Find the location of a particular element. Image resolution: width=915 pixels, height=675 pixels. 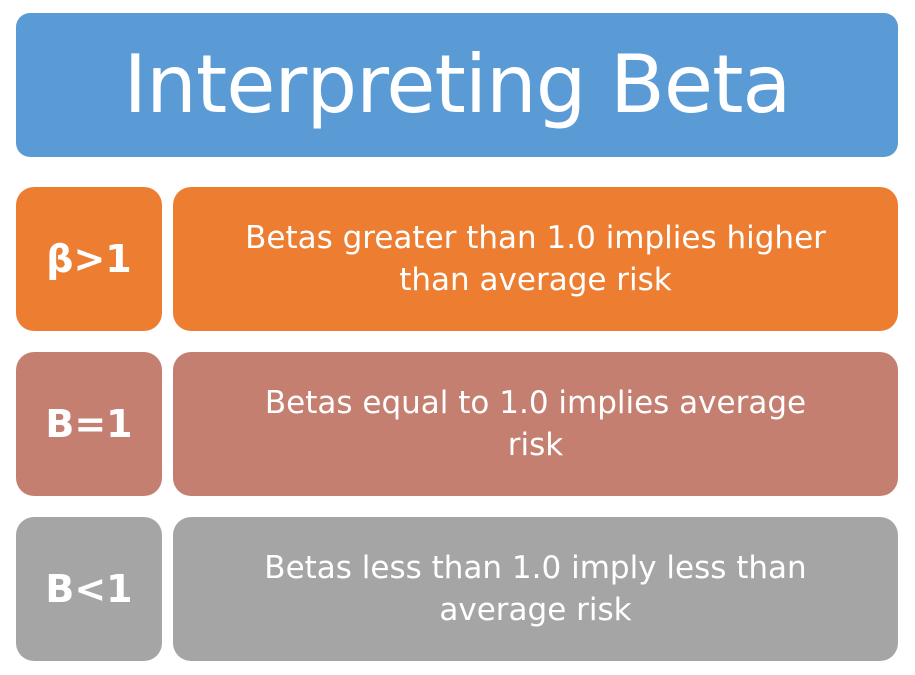

beta-label-box: B=1 is located at coordinates (89, 424).